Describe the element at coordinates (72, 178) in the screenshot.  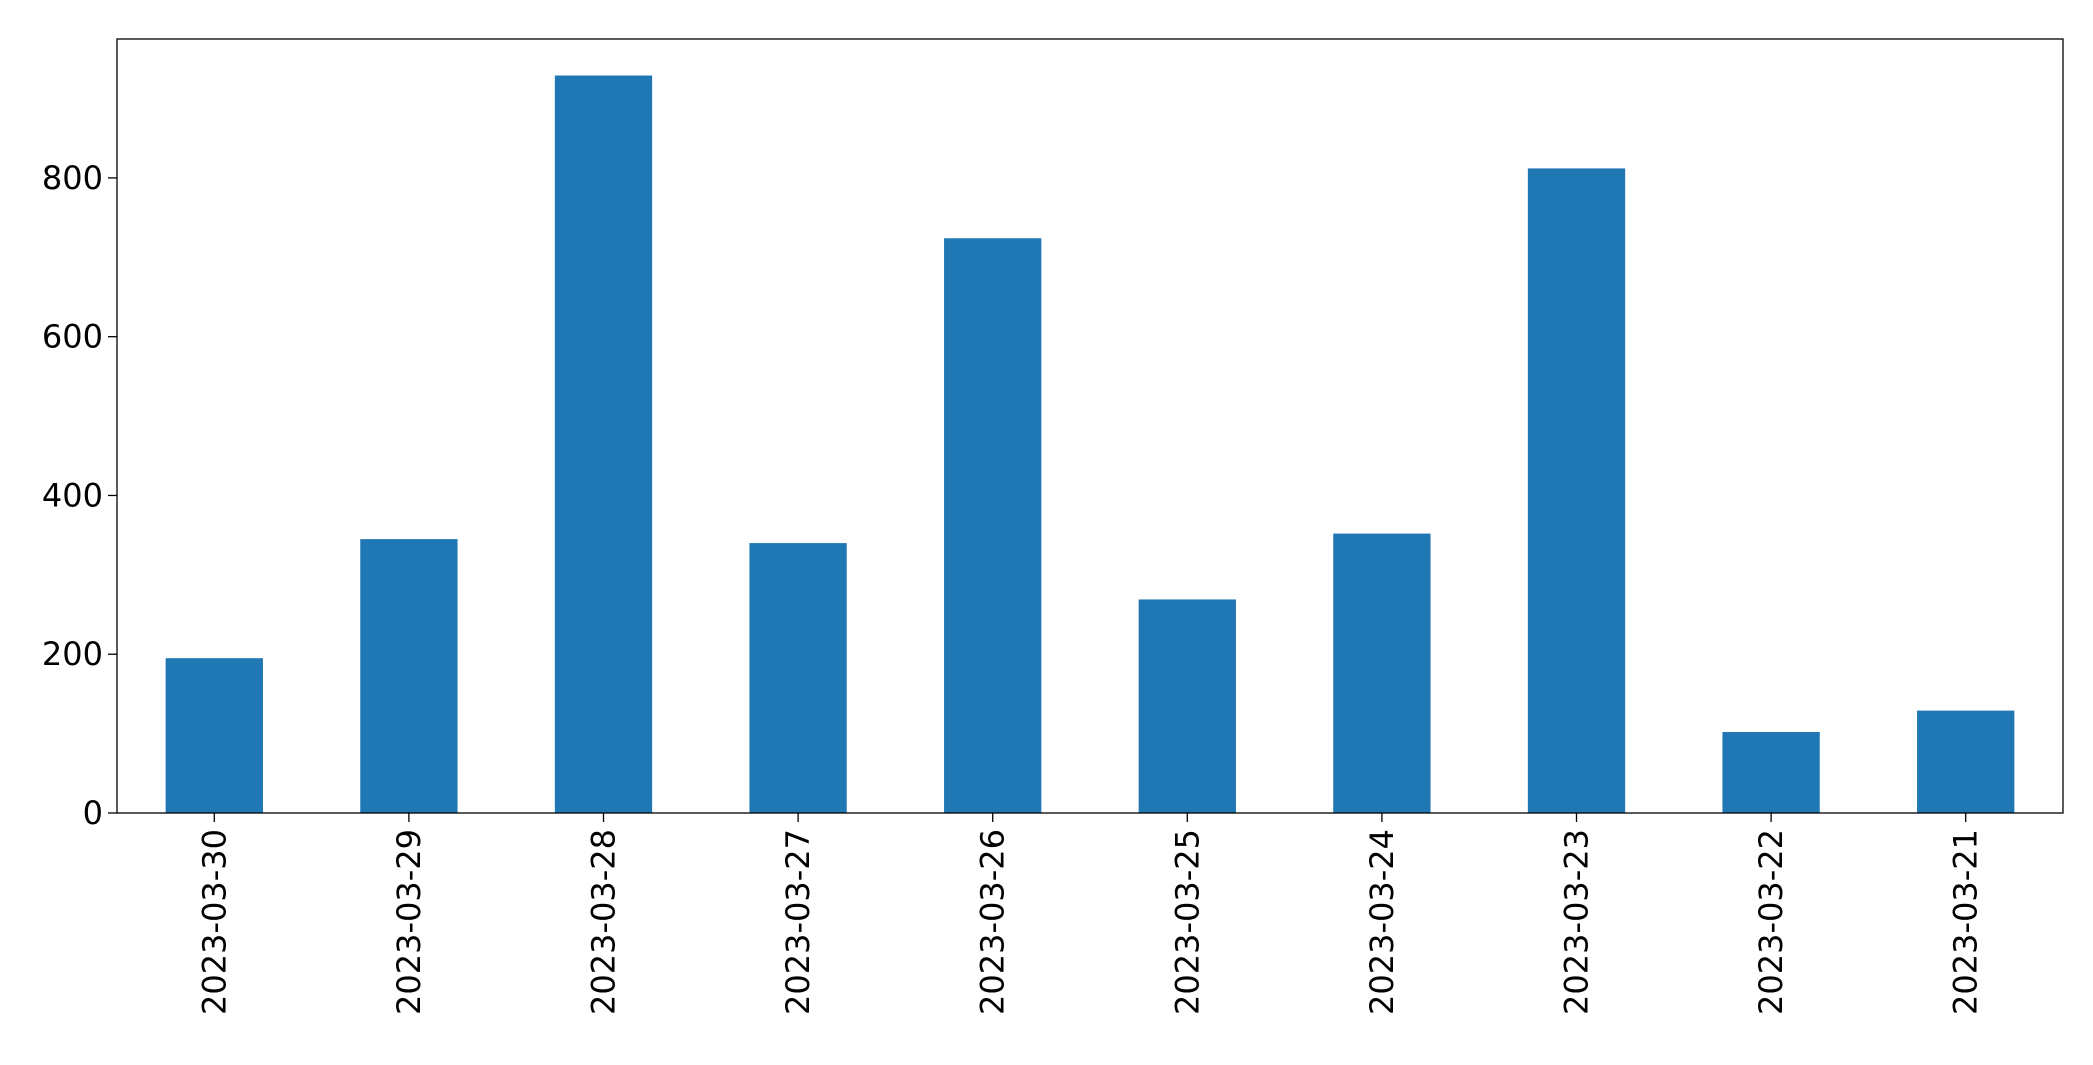
I see `y-tick-label: 800` at that location.